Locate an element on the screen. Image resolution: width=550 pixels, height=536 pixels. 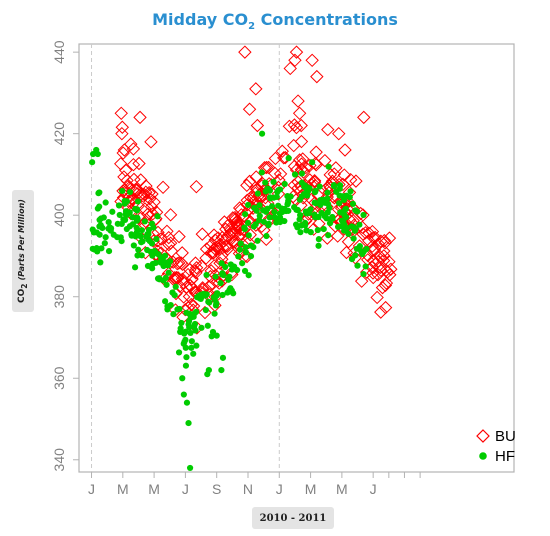
y-tick-label: 360 is located at coordinates (59, 378).